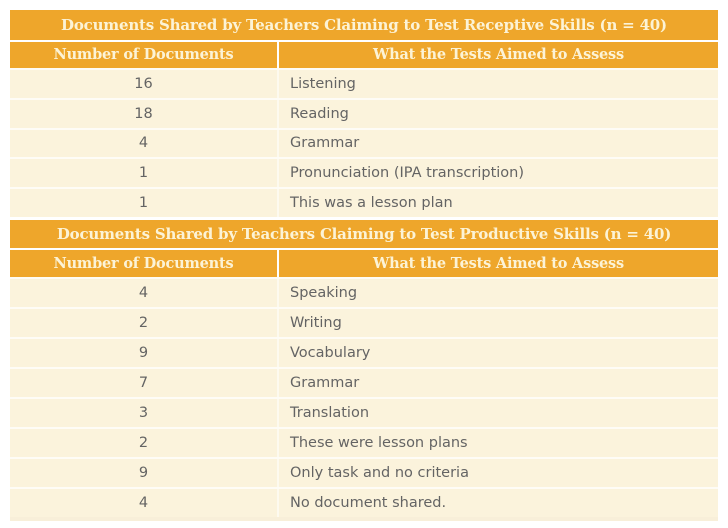 The image size is (728, 528). What do you see at coordinates (316, 322) in the screenshot?
I see `assessment-label-cell: Writing` at bounding box center [316, 322].